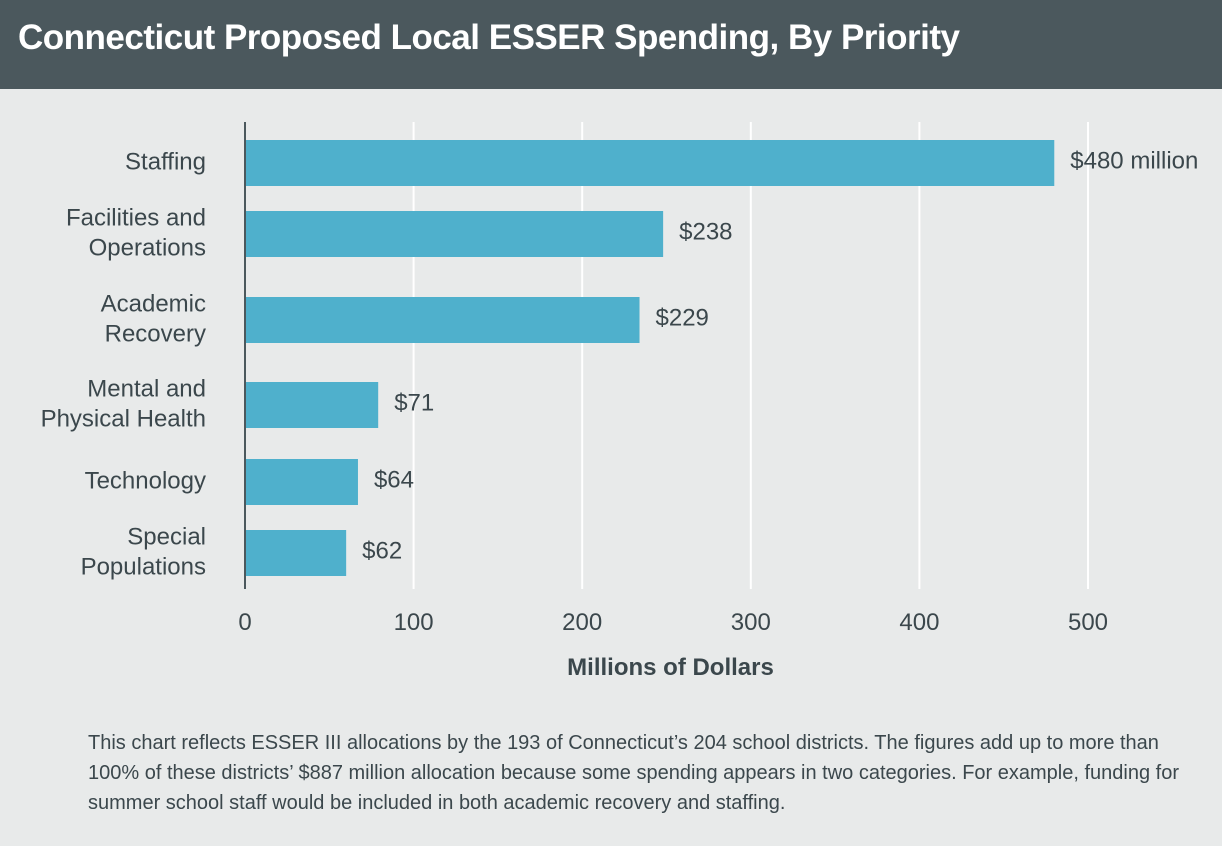 The image size is (1222, 846). Describe the element at coordinates (123, 418) in the screenshot. I see `category-label: Physical Health` at that location.